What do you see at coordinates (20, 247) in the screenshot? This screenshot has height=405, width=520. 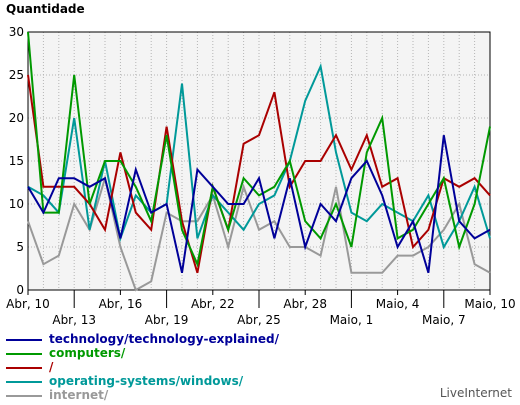 I see `y-tick-label: 5` at bounding box center [20, 247].